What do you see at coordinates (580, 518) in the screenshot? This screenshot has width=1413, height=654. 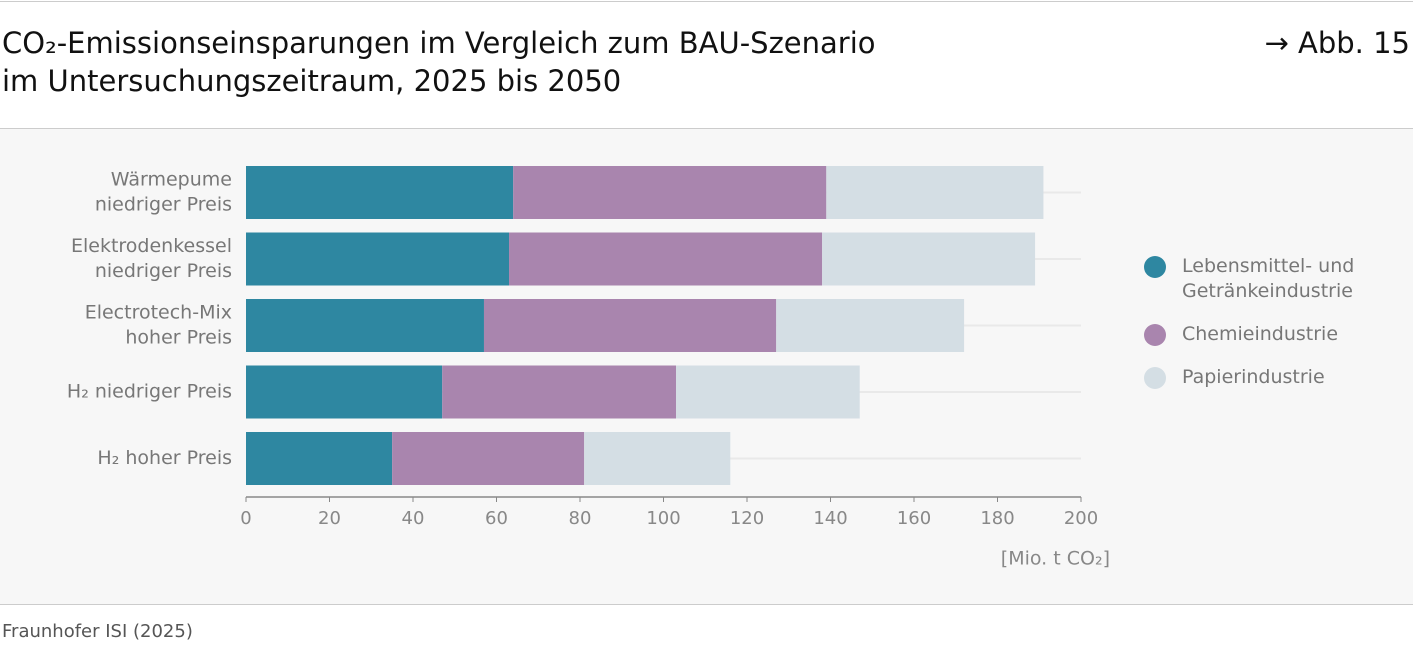 I see `x-tick-label: 80` at bounding box center [580, 518].